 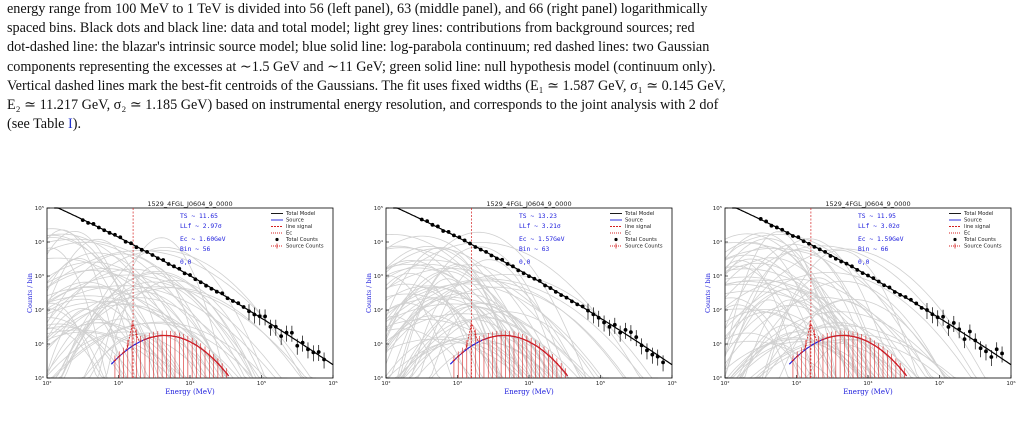 I want to click on background-sources, so click(x=856, y=305).